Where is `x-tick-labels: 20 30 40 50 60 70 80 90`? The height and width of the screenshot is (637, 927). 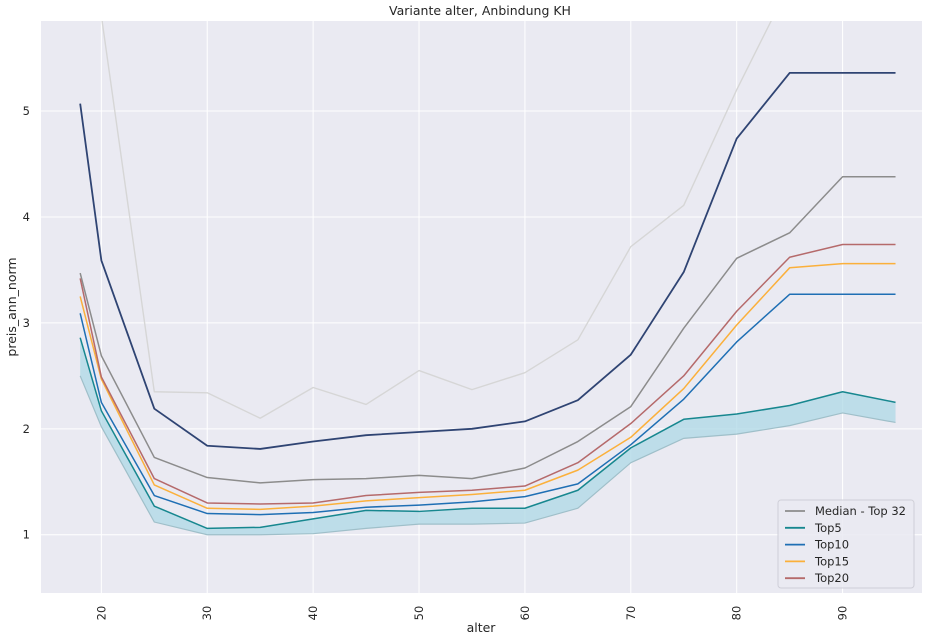 x-tick-labels: 20 30 40 50 60 70 80 90 is located at coordinates (471, 613).